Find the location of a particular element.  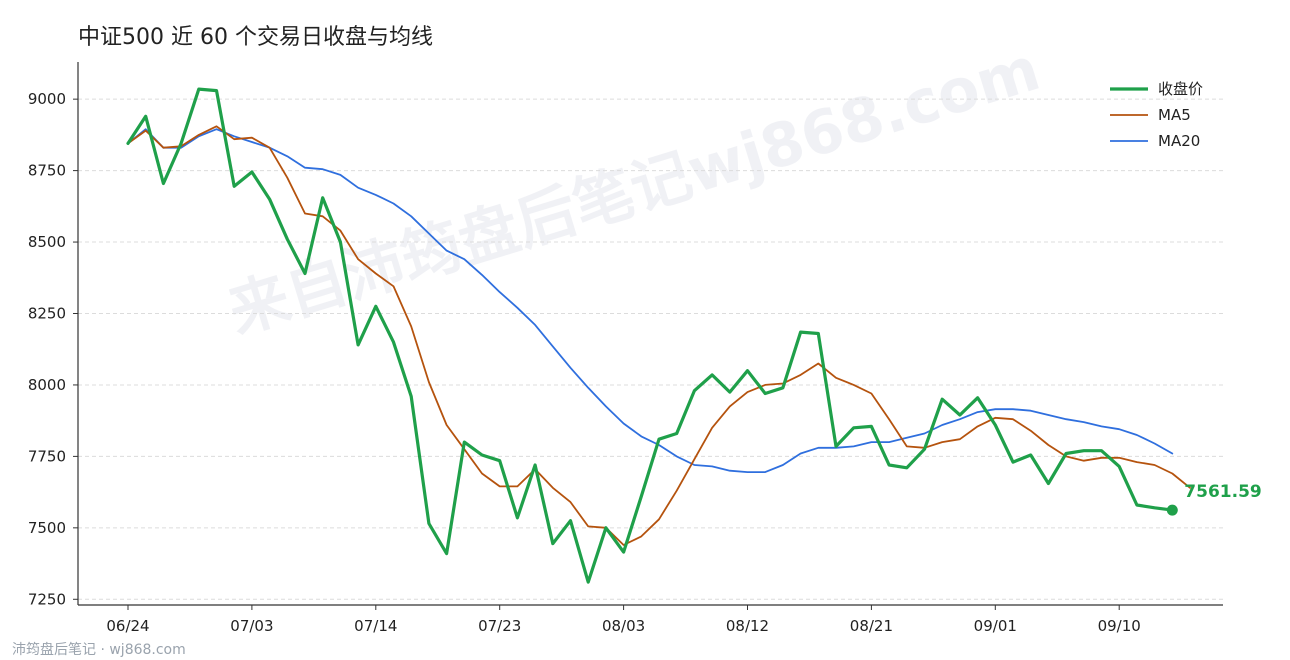

x-tick-label-0: 06/24 is located at coordinates (127, 626).